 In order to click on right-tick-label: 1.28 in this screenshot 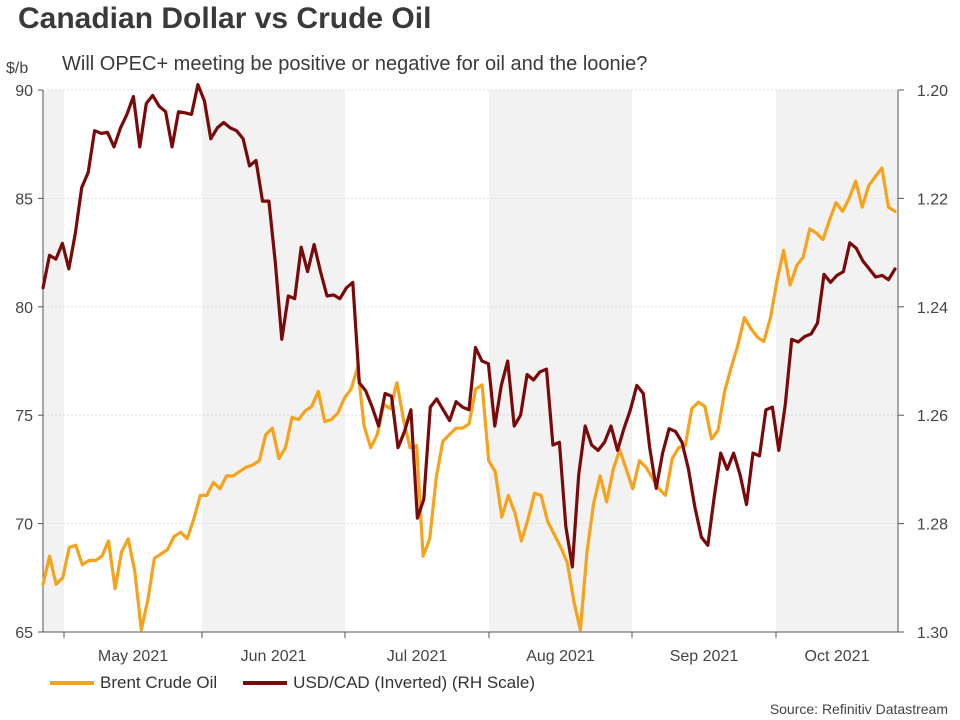, I will do `click(932, 525)`.